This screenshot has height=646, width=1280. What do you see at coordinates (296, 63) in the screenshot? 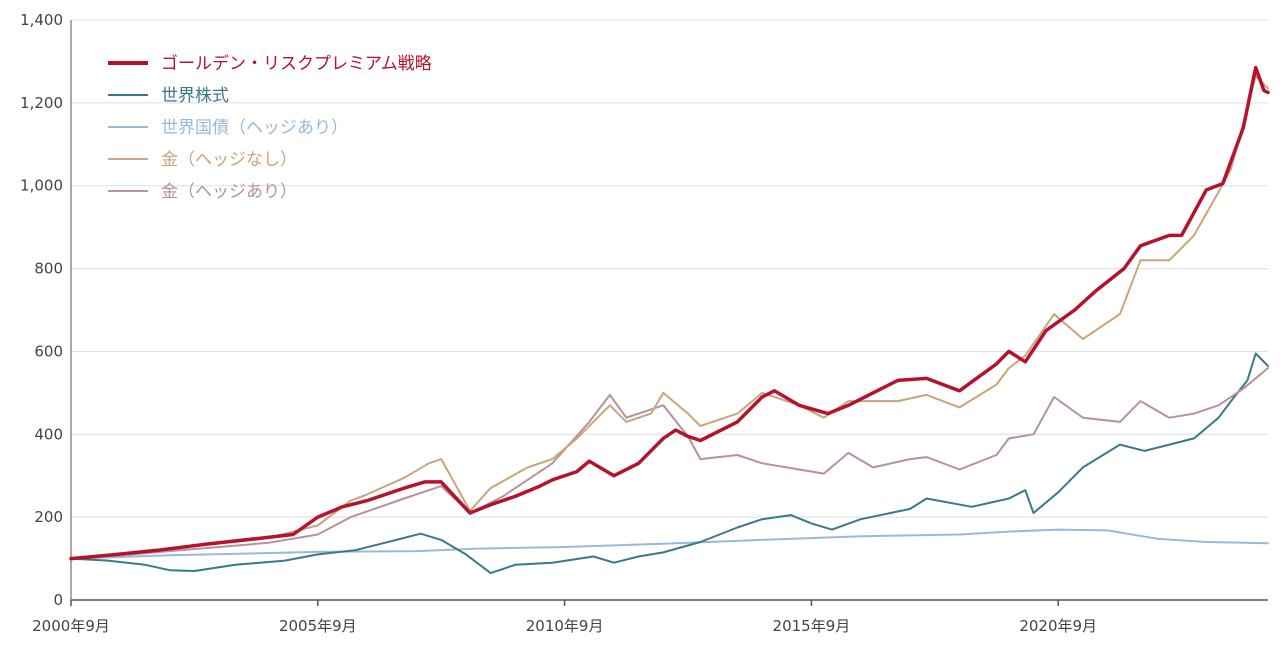
I see `legend-label-0: ゴールデン・リスクプレミアム戦略` at bounding box center [296, 63].